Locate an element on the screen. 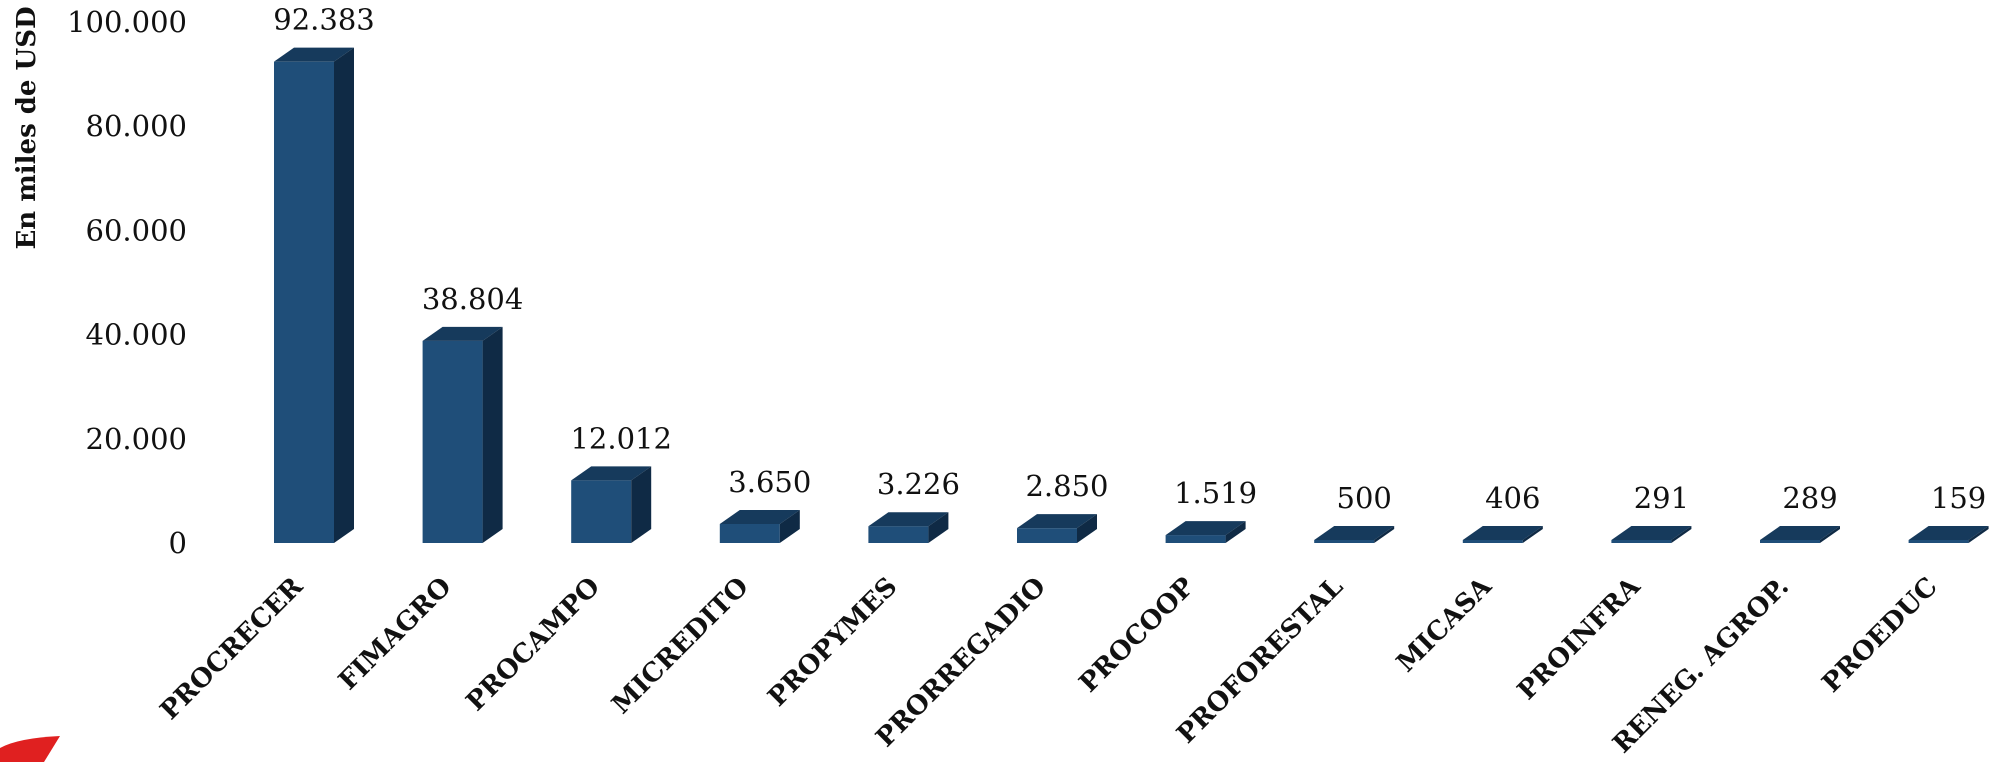 This screenshot has height=762, width=2010. data-label: 12.012 is located at coordinates (620, 438).